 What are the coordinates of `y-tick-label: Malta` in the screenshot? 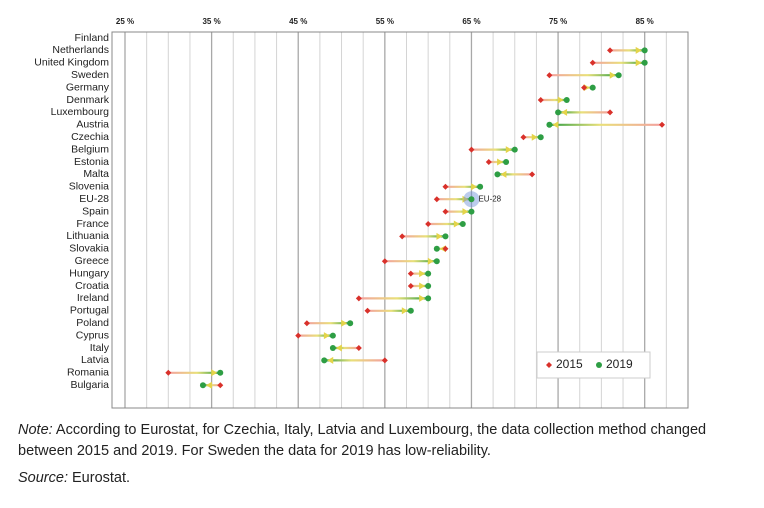 It's located at (96, 174).